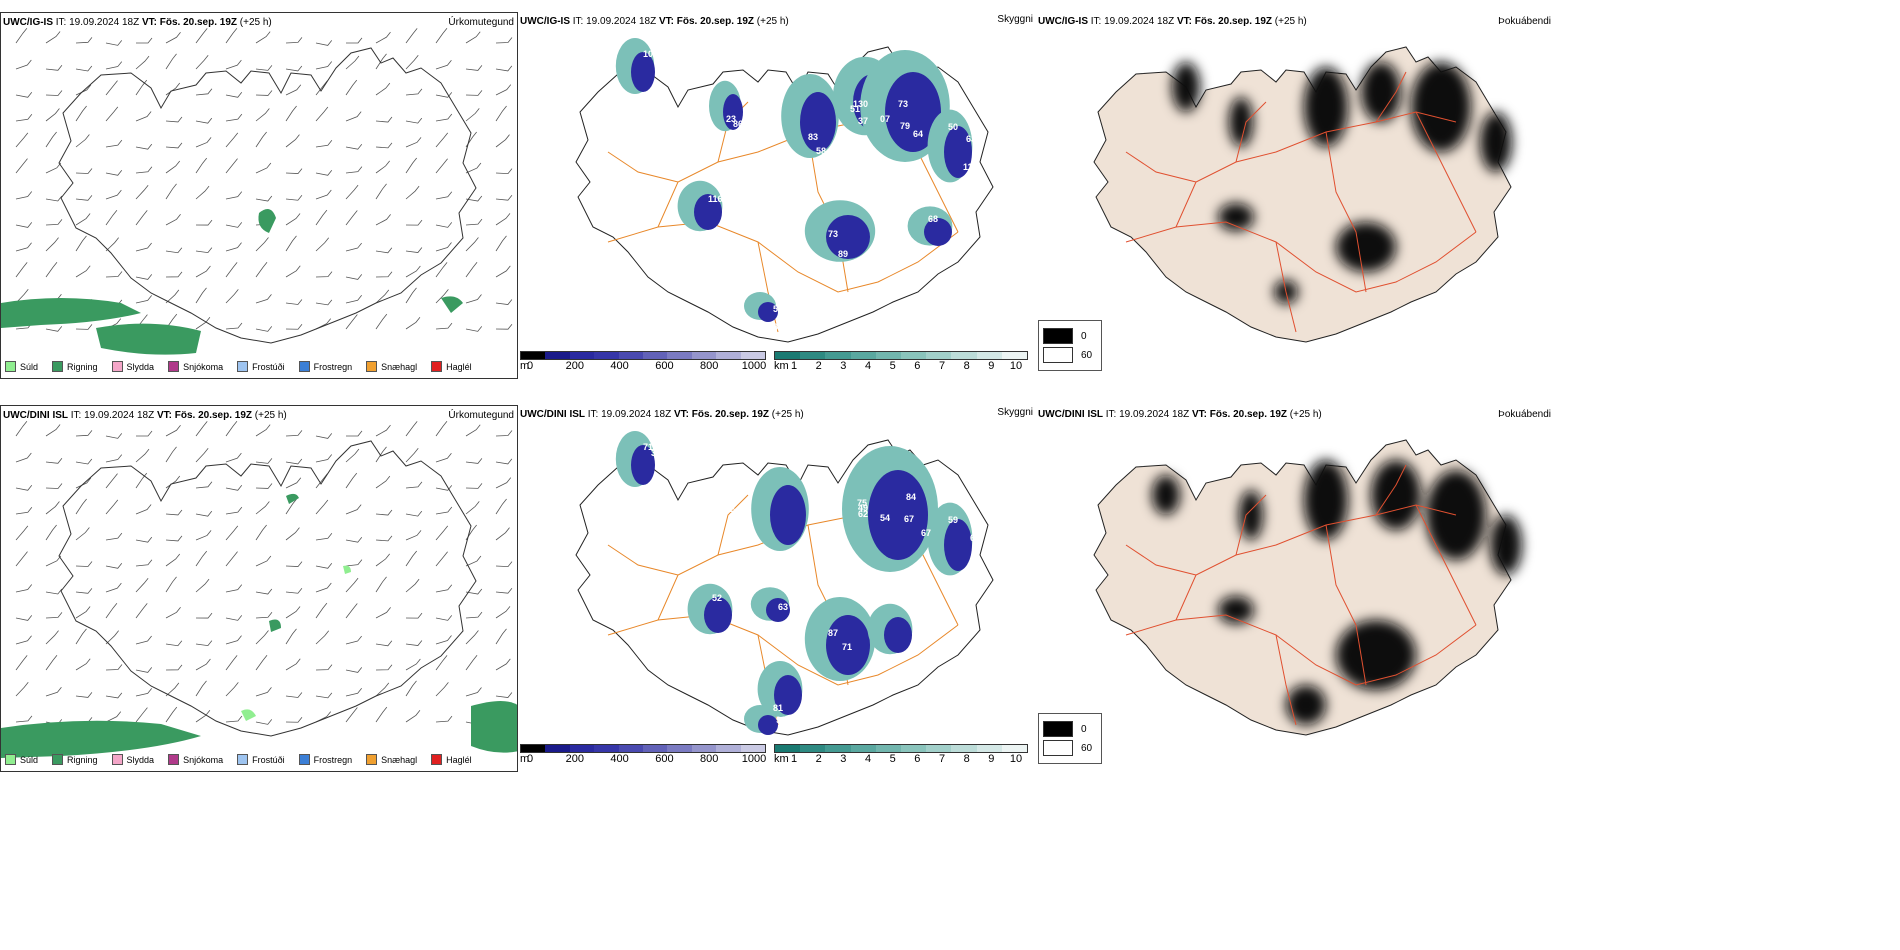 The image size is (1900, 950). Describe the element at coordinates (645, 363) in the screenshot. I see `height-colorbar: m 0 200 400 600 800 1000` at that location.